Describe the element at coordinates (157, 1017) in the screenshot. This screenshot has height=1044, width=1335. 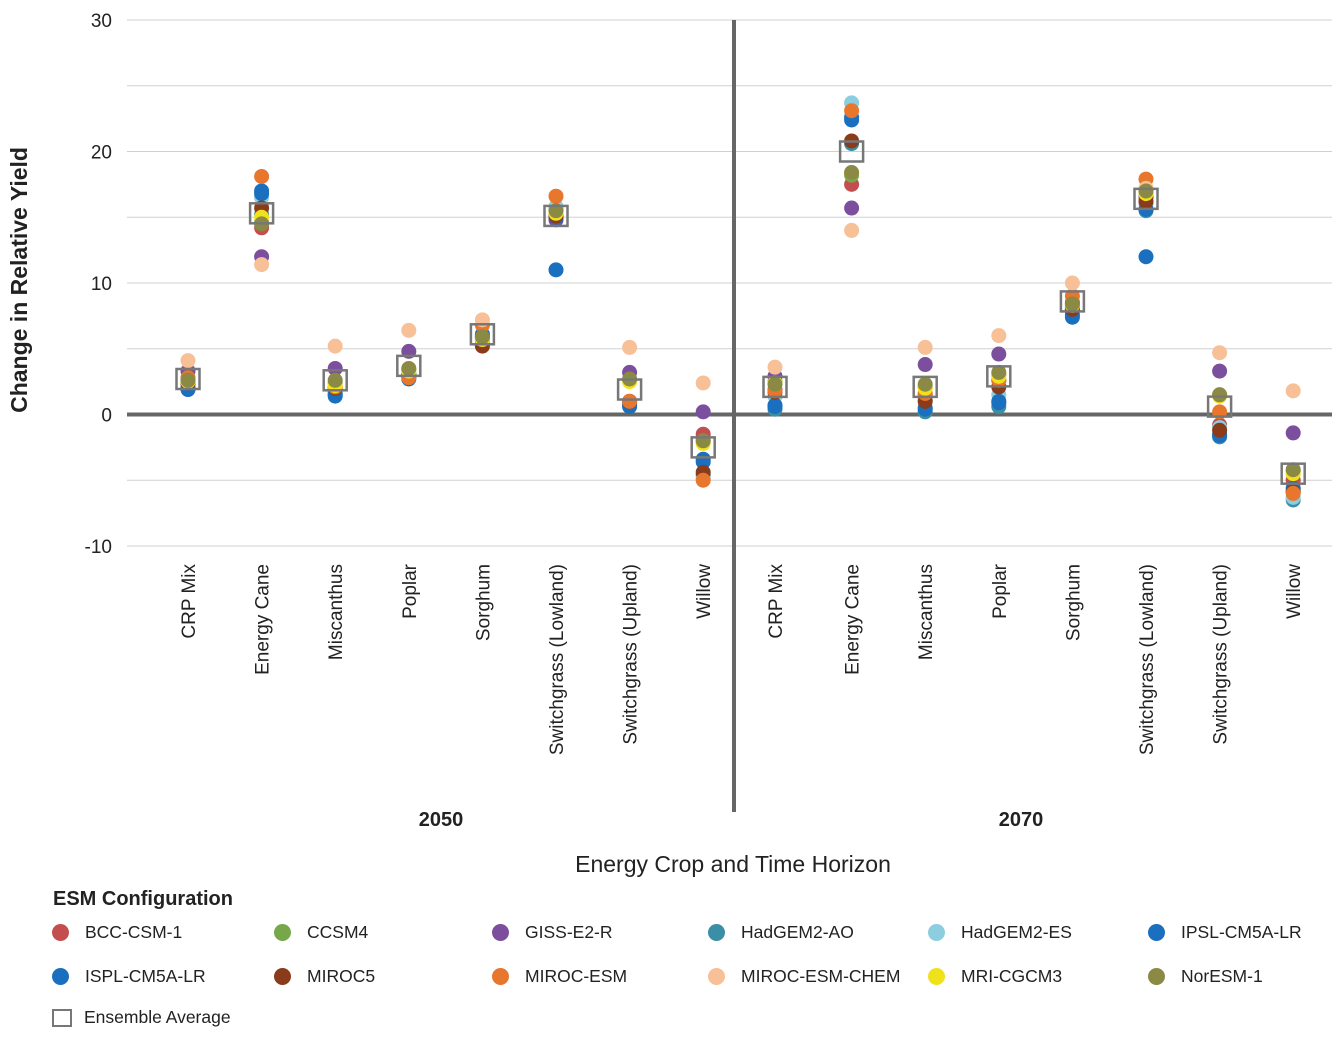
I see `legend-label-ensemble: Ensemble Average` at that location.